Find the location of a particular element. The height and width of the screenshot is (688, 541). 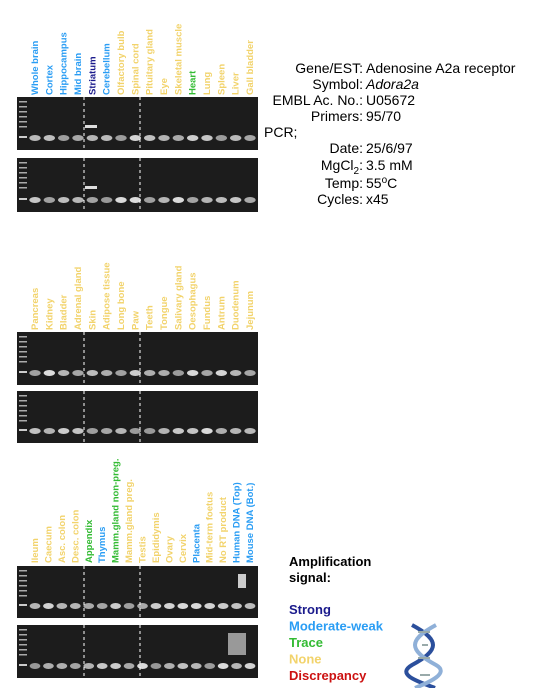

info-value: 3.5 mM is located at coordinates (389, 165).